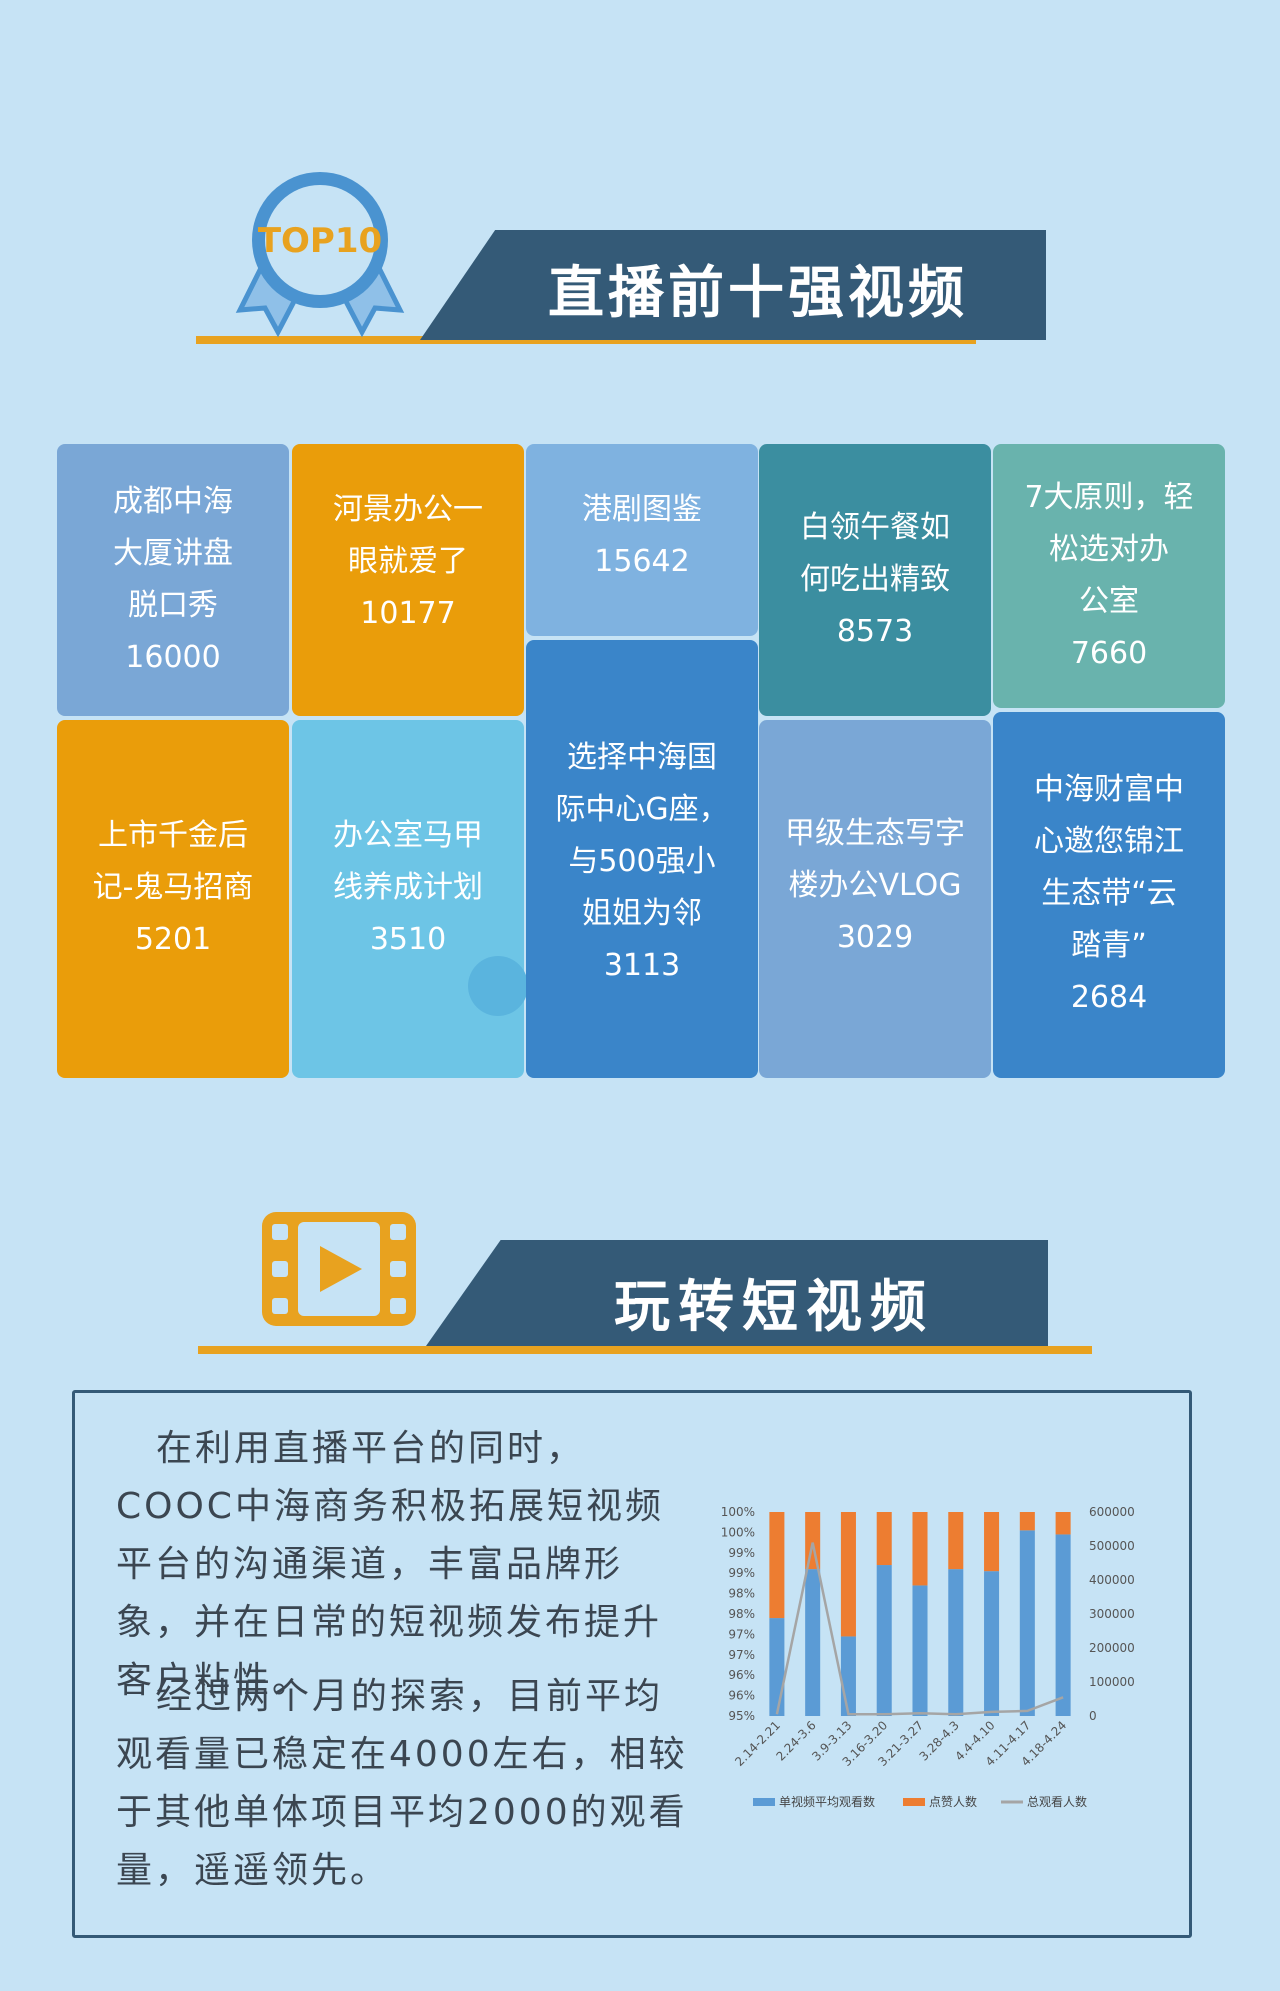 The height and width of the screenshot is (1991, 1280). Describe the element at coordinates (642, 509) in the screenshot. I see `video-name: 港剧图鉴` at that location.